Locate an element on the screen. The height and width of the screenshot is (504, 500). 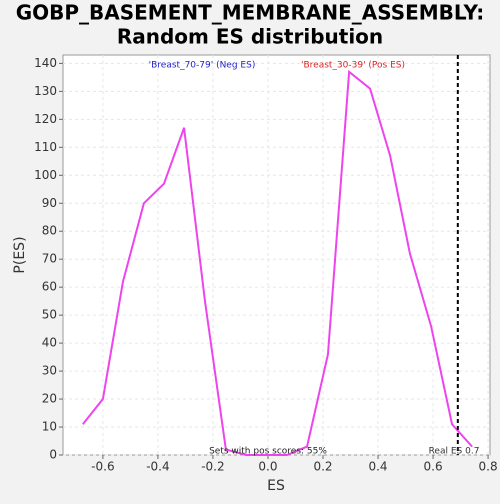
y-axis-label: P(ES) is located at coordinates (20, 254).